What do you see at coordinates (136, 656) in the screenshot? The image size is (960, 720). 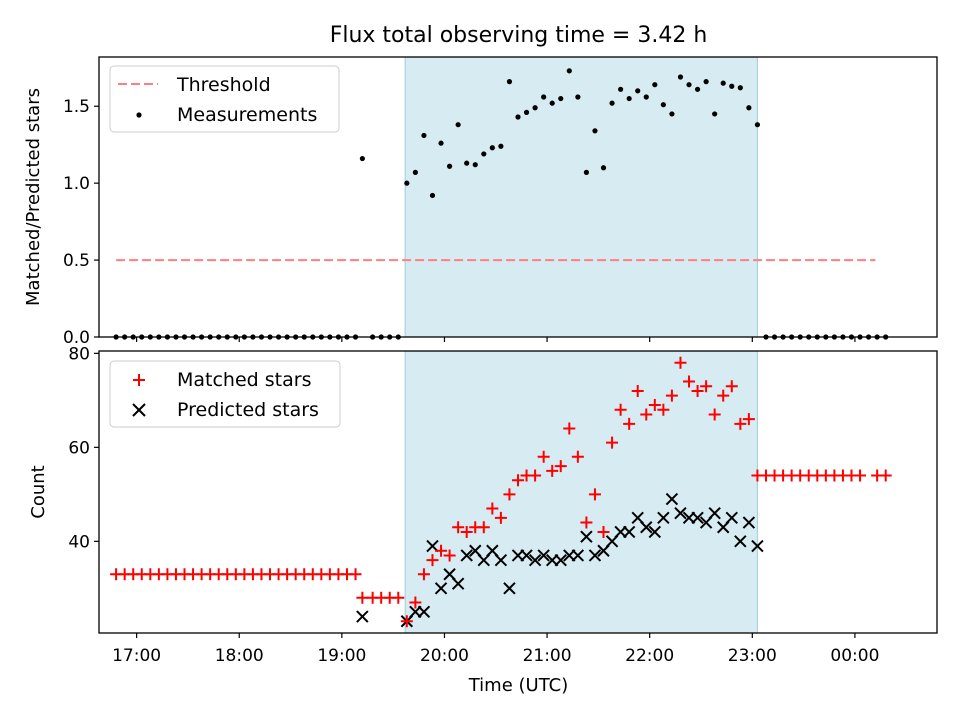 I see `bottom-xtick-label: 17:00` at bounding box center [136, 656].